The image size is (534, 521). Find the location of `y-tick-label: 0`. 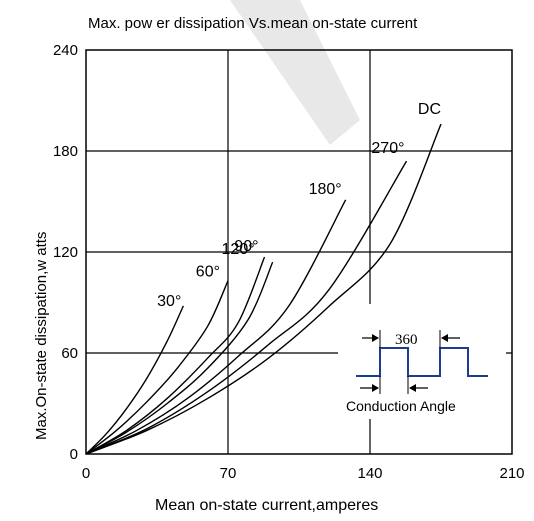

y-tick-label: 0 is located at coordinates (74, 454).